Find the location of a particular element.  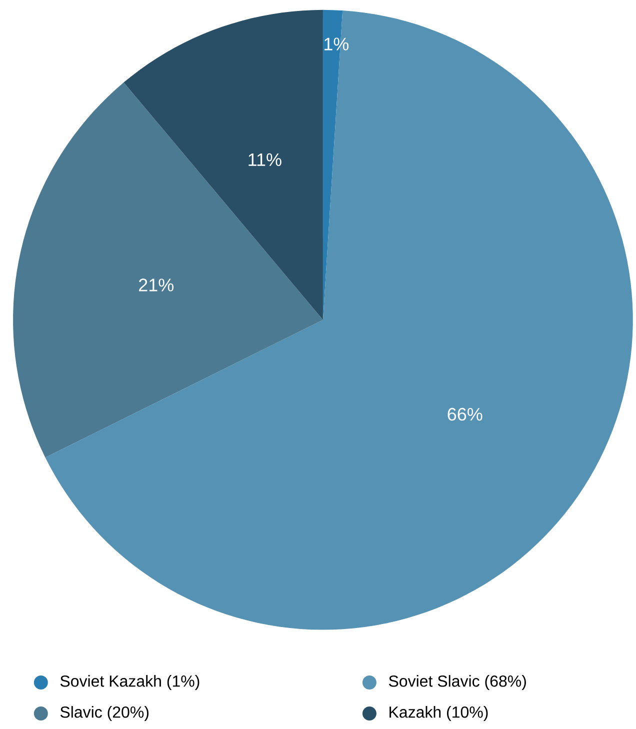

legend-label: Kazakh (10%) is located at coordinates (439, 713).